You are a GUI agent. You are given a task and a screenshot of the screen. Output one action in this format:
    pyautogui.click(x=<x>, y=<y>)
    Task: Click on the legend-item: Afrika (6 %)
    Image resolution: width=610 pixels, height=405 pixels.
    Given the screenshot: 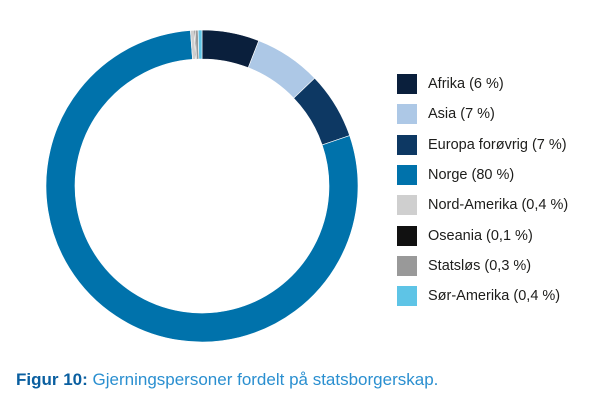 What is the action you would take?
    pyautogui.click(x=502, y=84)
    